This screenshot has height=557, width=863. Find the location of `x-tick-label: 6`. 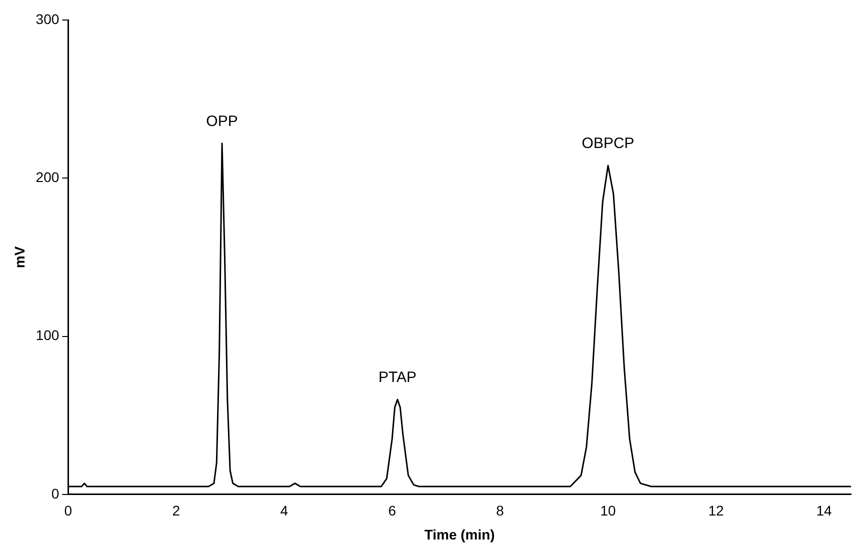

x-tick-label: 6 is located at coordinates (392, 510).